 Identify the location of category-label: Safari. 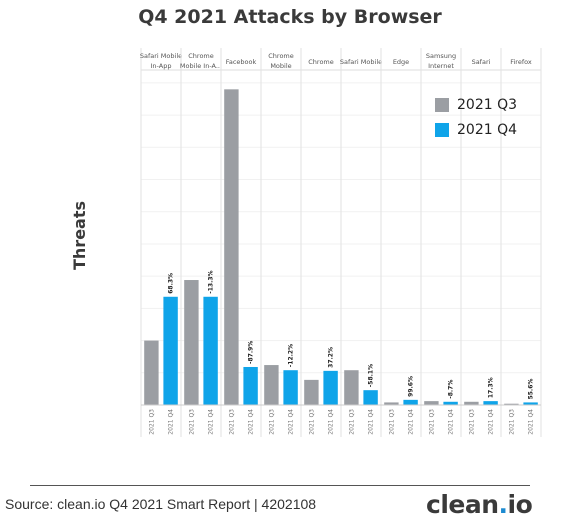
(481, 62).